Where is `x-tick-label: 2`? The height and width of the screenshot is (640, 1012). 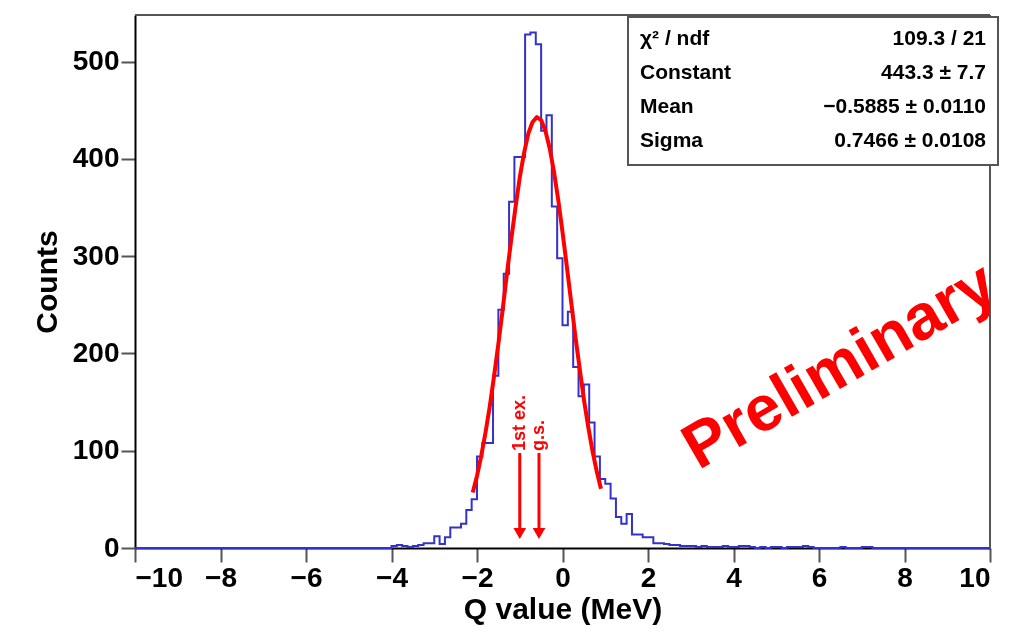 x-tick-label: 2 is located at coordinates (648, 577).